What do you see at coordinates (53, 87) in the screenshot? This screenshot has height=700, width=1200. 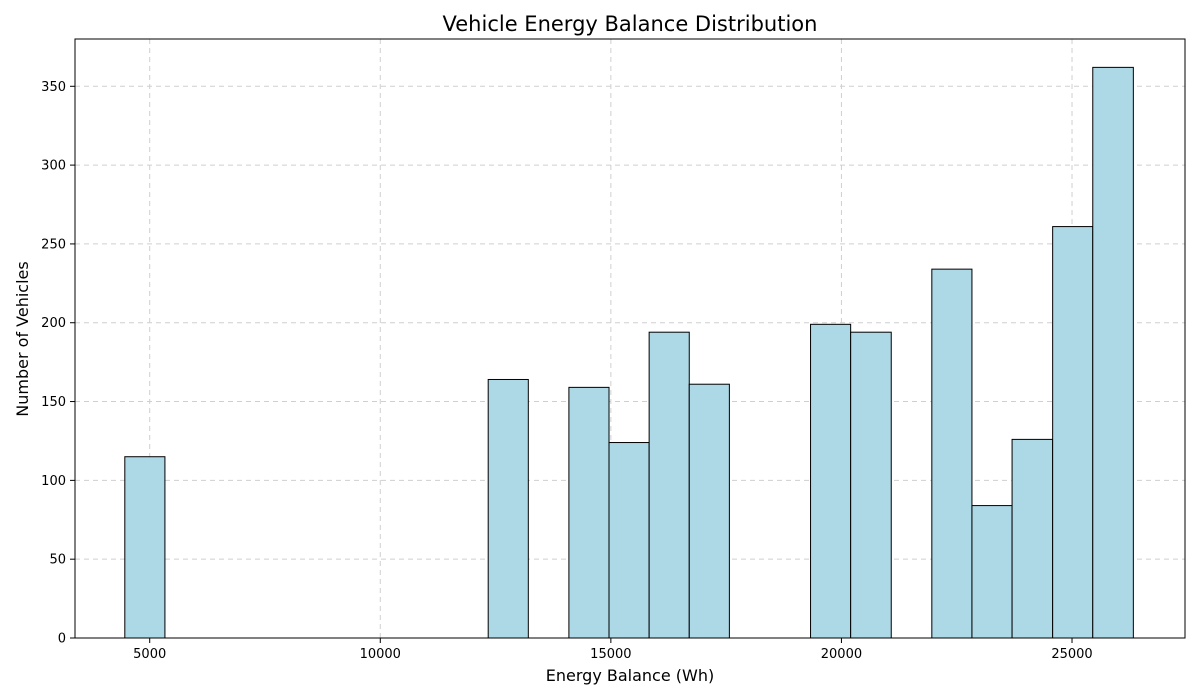 I see `y-tick-label: 350` at bounding box center [53, 87].